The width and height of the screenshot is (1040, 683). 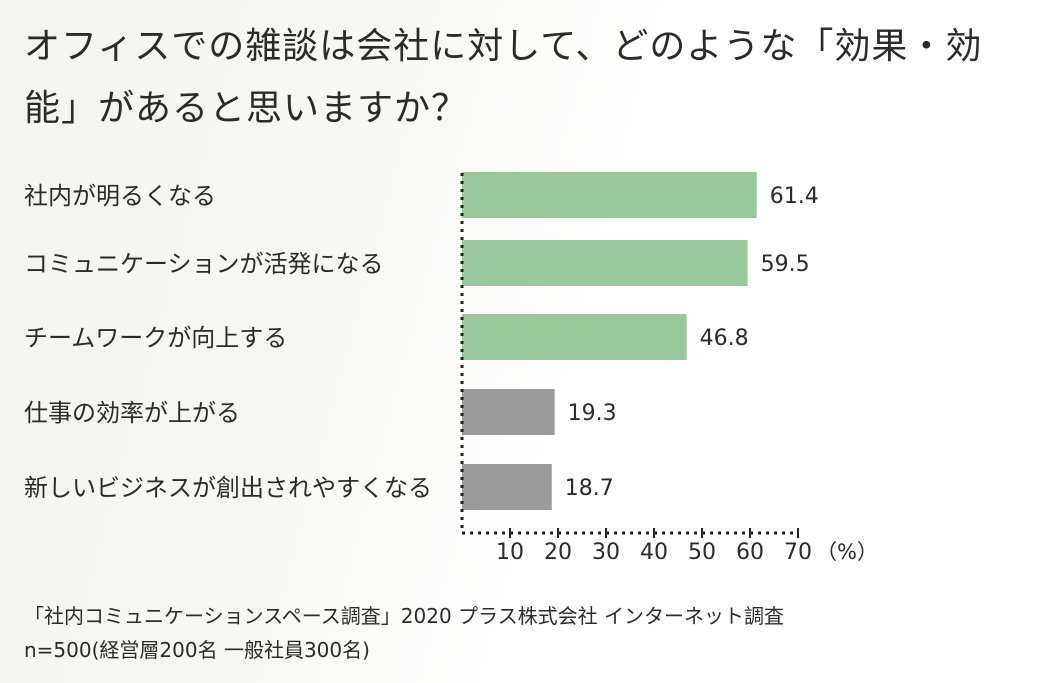 I want to click on category-label: 仕事の効率が上がる, so click(x=132, y=413).